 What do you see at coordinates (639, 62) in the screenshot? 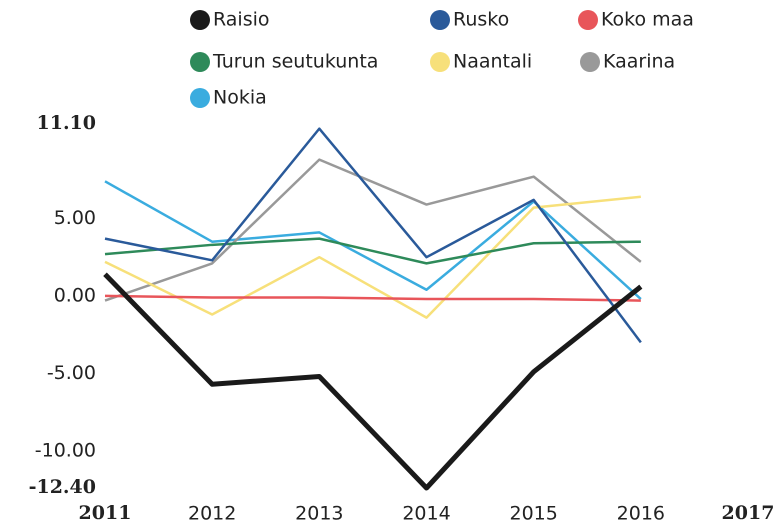
I see `legend-label: Kaarina` at bounding box center [639, 62].